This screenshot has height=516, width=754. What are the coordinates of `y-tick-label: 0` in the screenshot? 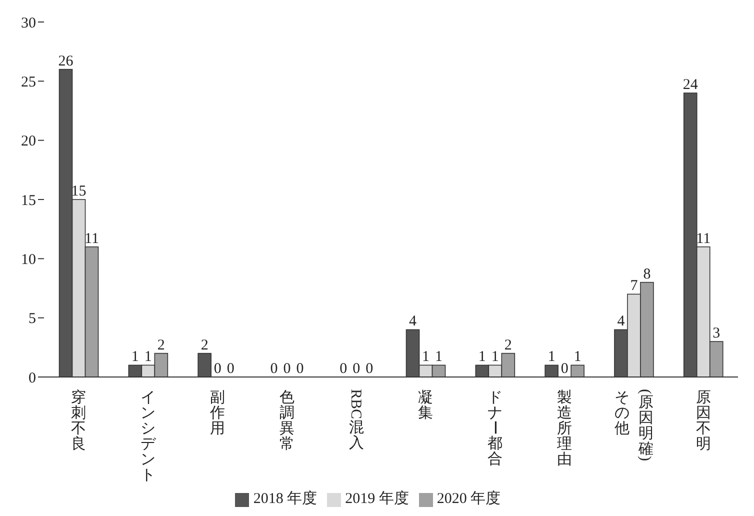 It's located at (32, 378).